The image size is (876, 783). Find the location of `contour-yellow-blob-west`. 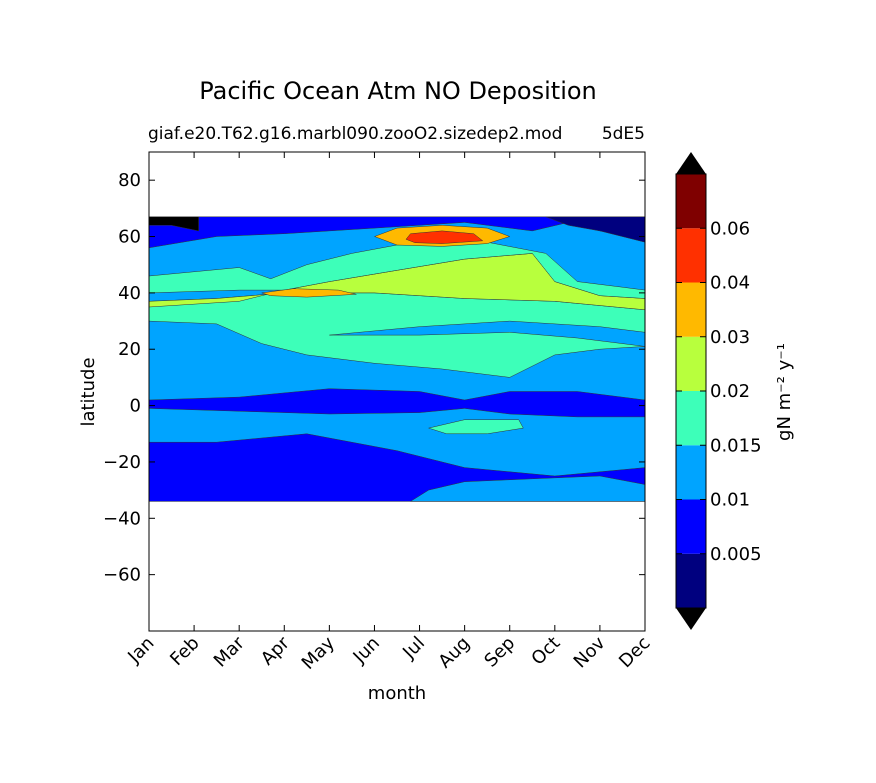

contour-yellow-blob-west is located at coordinates (309, 293).